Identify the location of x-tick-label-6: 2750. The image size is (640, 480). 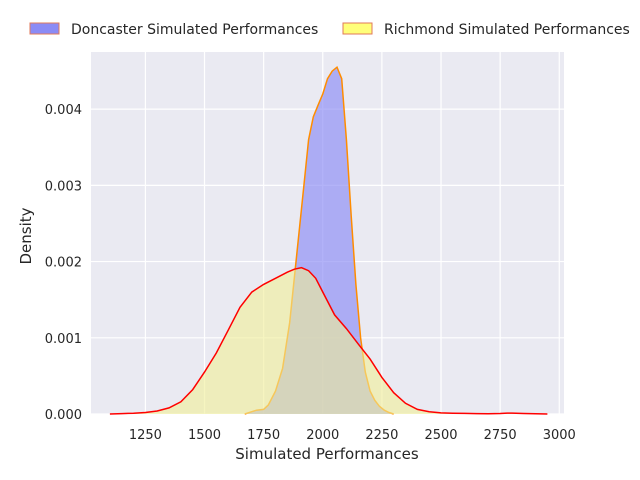
(500, 435).